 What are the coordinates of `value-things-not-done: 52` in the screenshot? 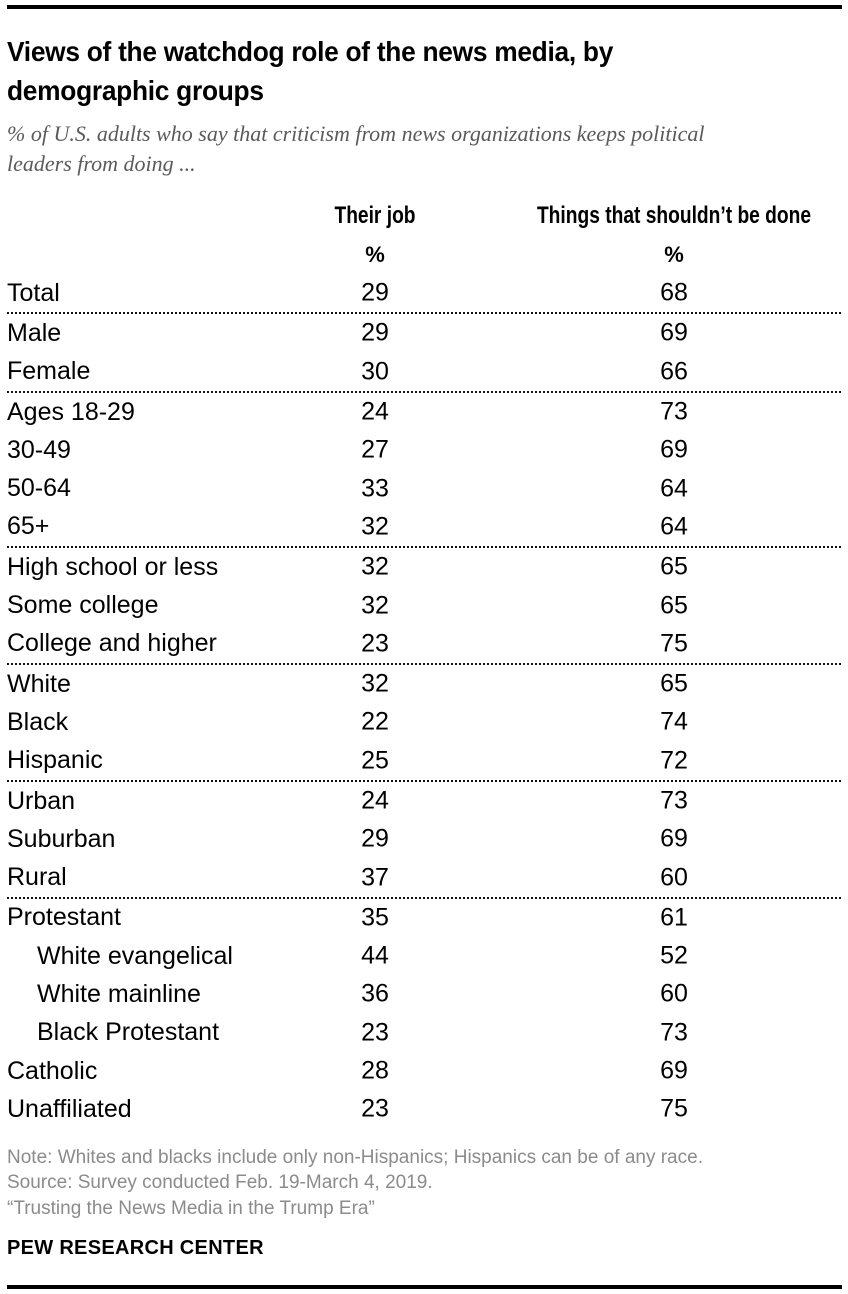 It's located at (674, 955).